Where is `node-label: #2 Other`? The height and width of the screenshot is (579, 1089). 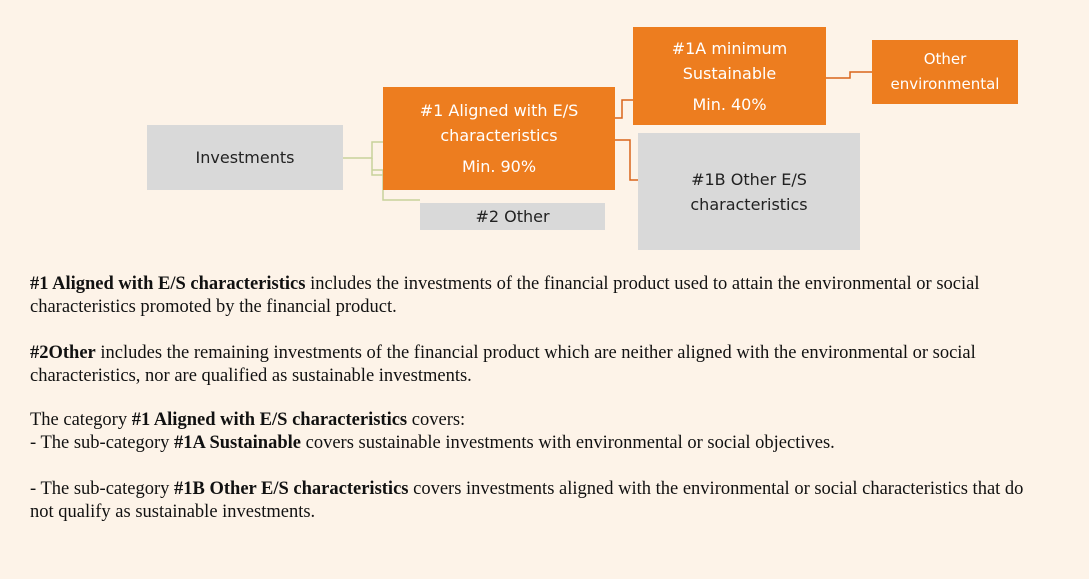
node-label: #2 Other is located at coordinates (512, 216).